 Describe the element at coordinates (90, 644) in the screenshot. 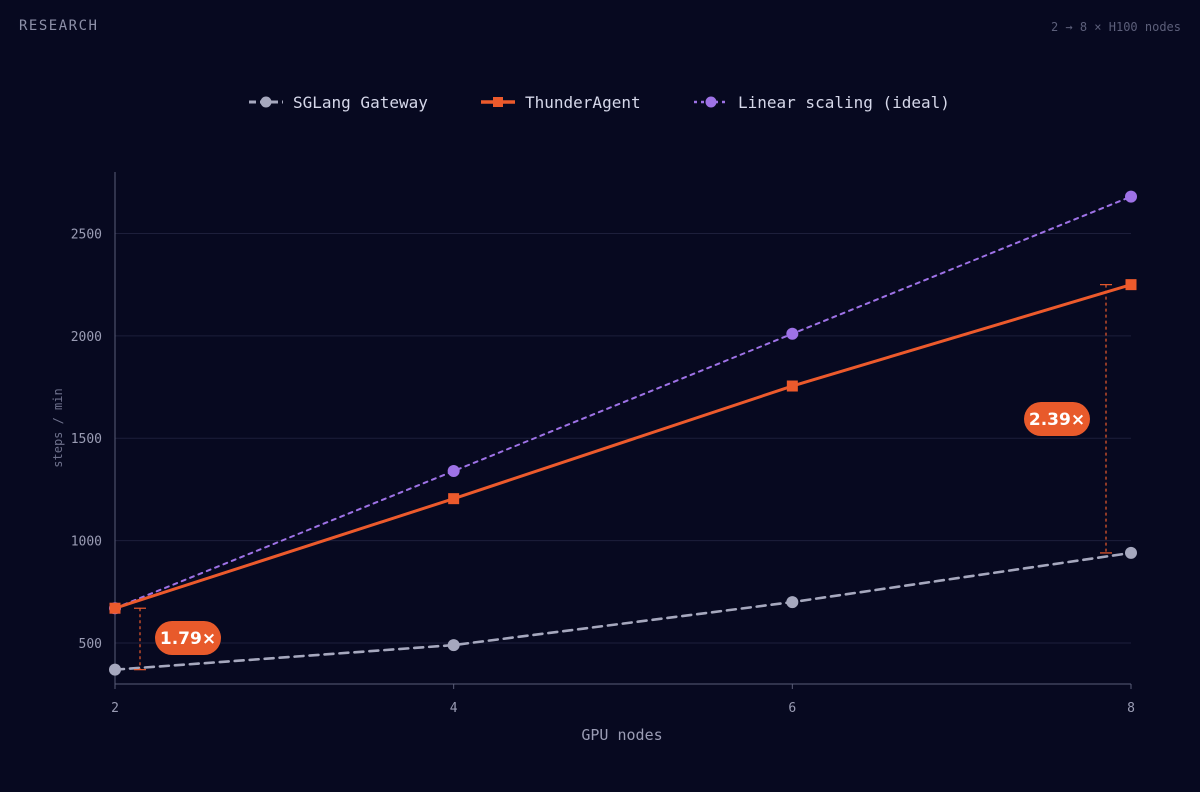

I see `y-tick-label: 500` at that location.